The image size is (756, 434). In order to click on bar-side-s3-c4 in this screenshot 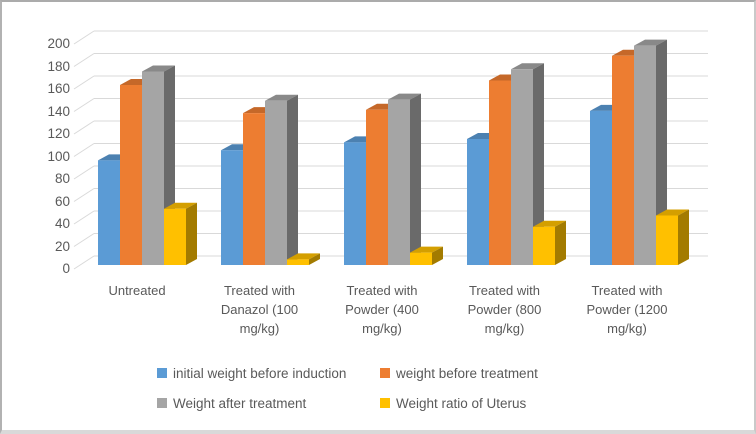, I will do `click(683, 237)`.